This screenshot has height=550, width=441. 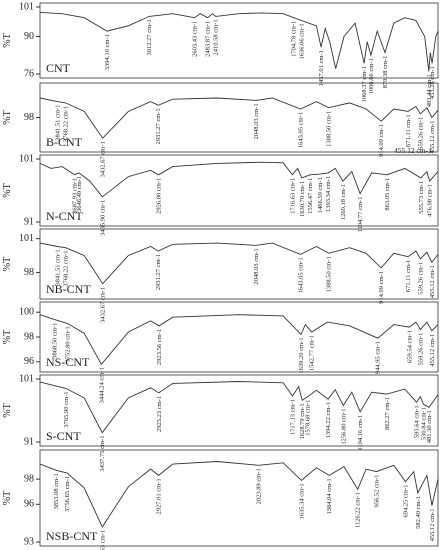 I want to click on peak-label: 862.27 cm-1, so click(x=387, y=413).